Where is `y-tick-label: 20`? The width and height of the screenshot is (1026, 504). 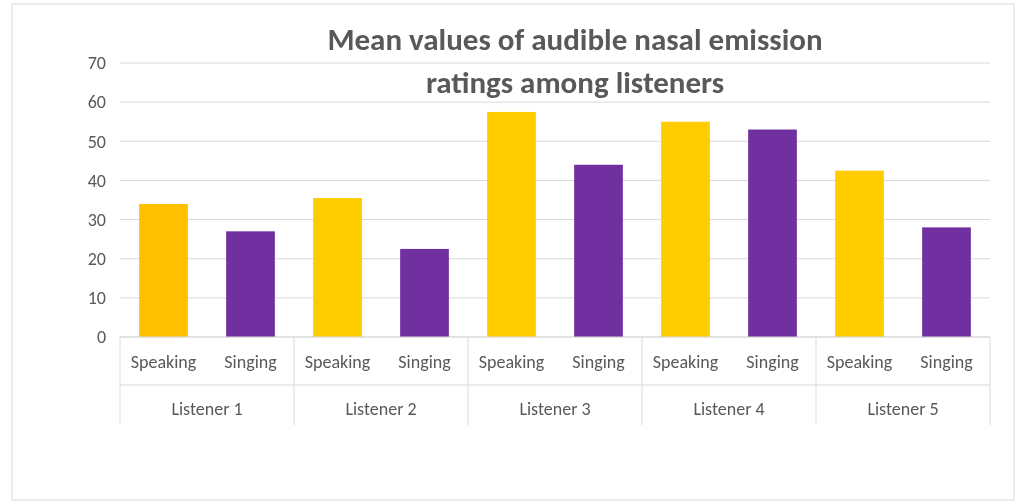
y-tick-label: 20 is located at coordinates (96, 258).